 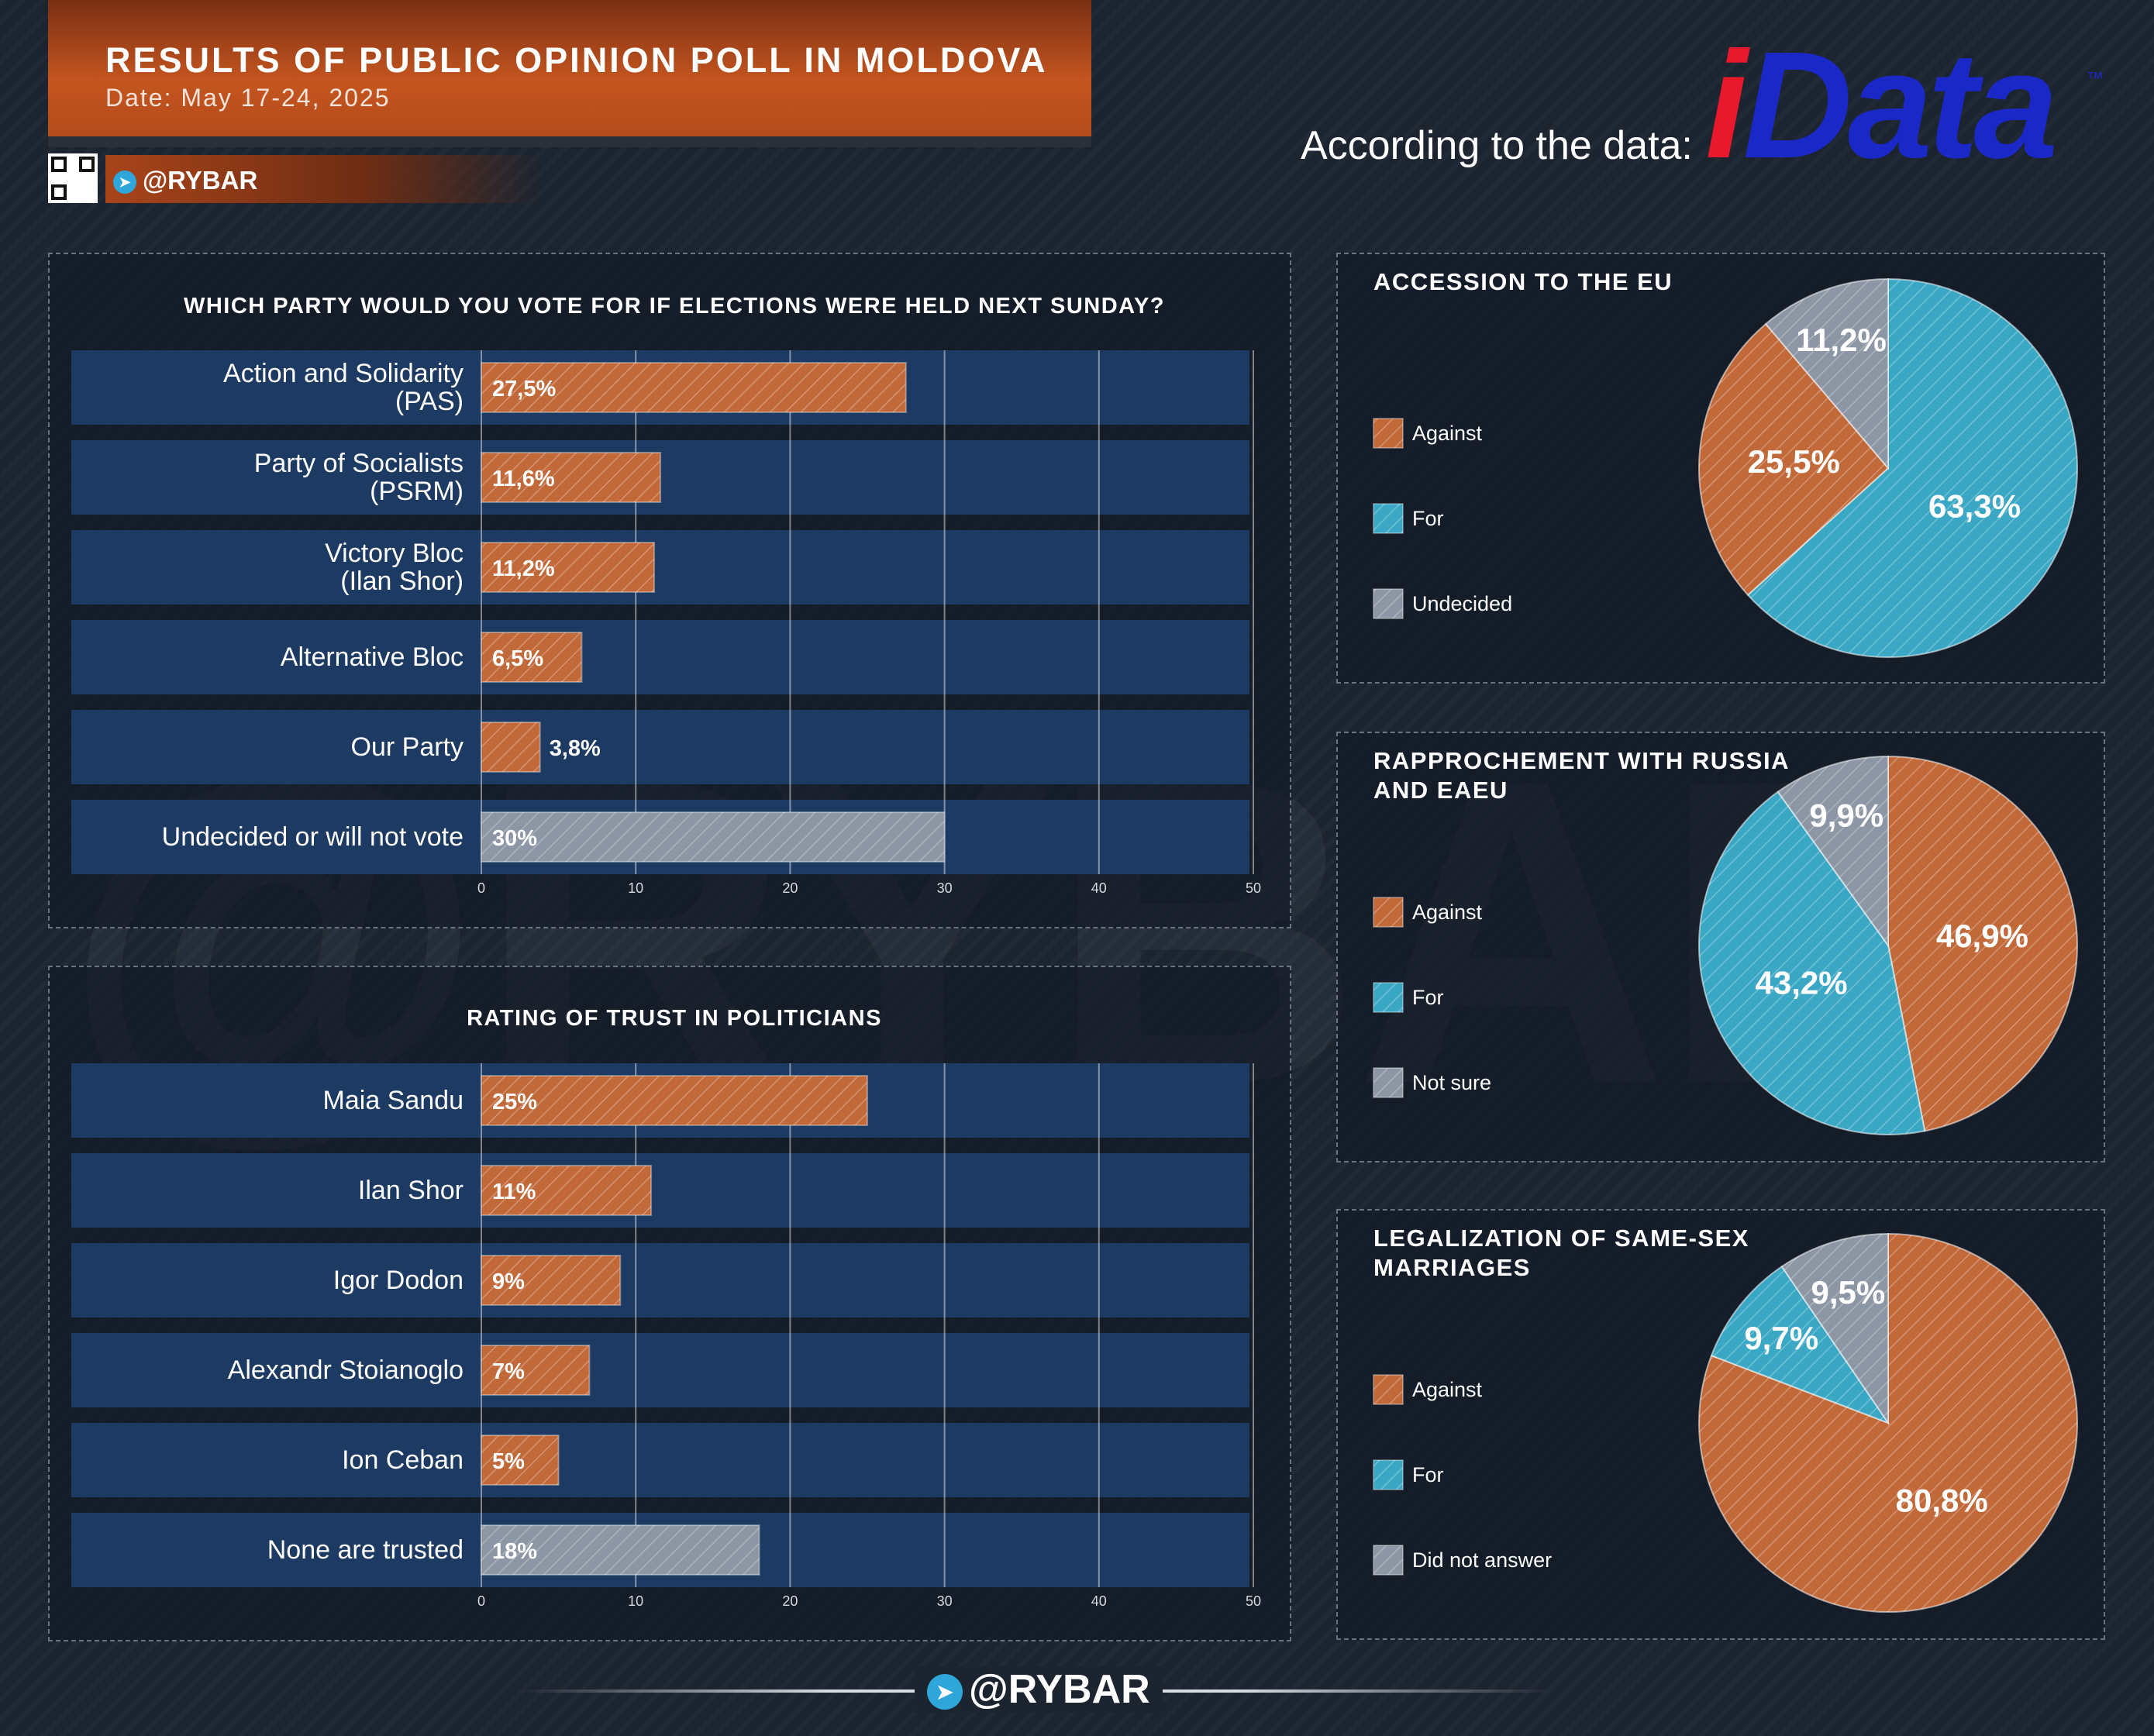 I want to click on category-label: (PAS), so click(x=429, y=401).